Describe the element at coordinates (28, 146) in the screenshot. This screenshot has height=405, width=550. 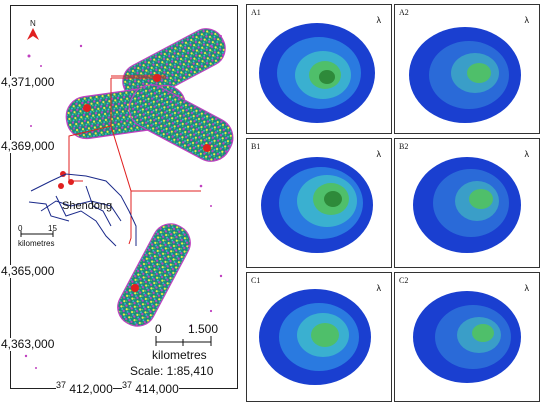
I see `y-tick-label: 4,369,000` at that location.